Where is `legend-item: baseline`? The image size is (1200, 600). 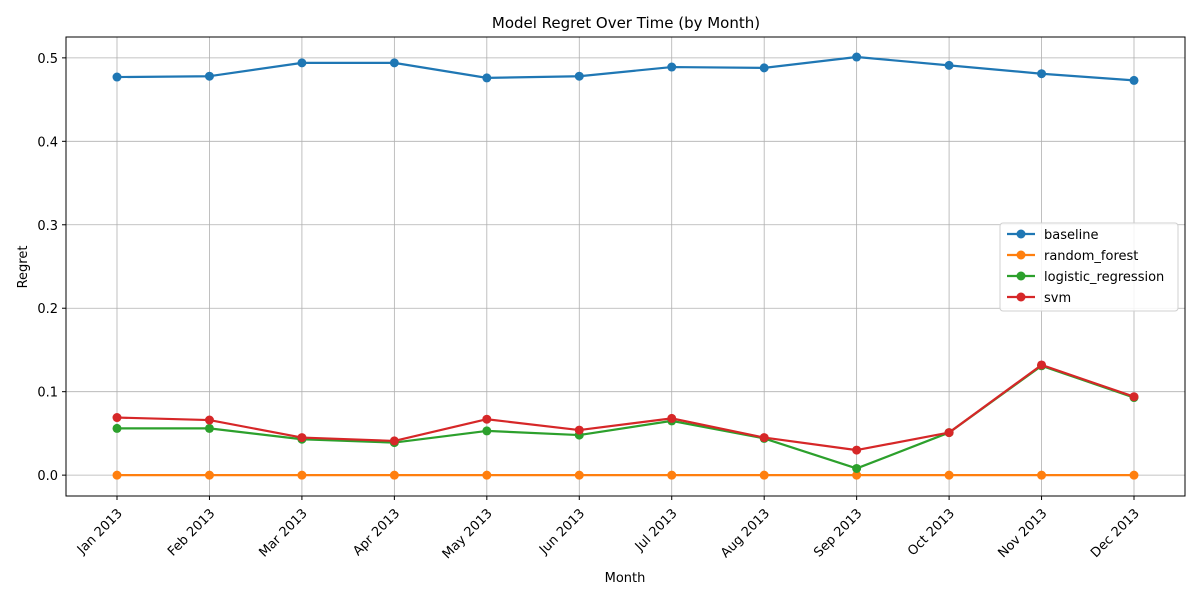
legend-item: baseline is located at coordinates (1052, 235).